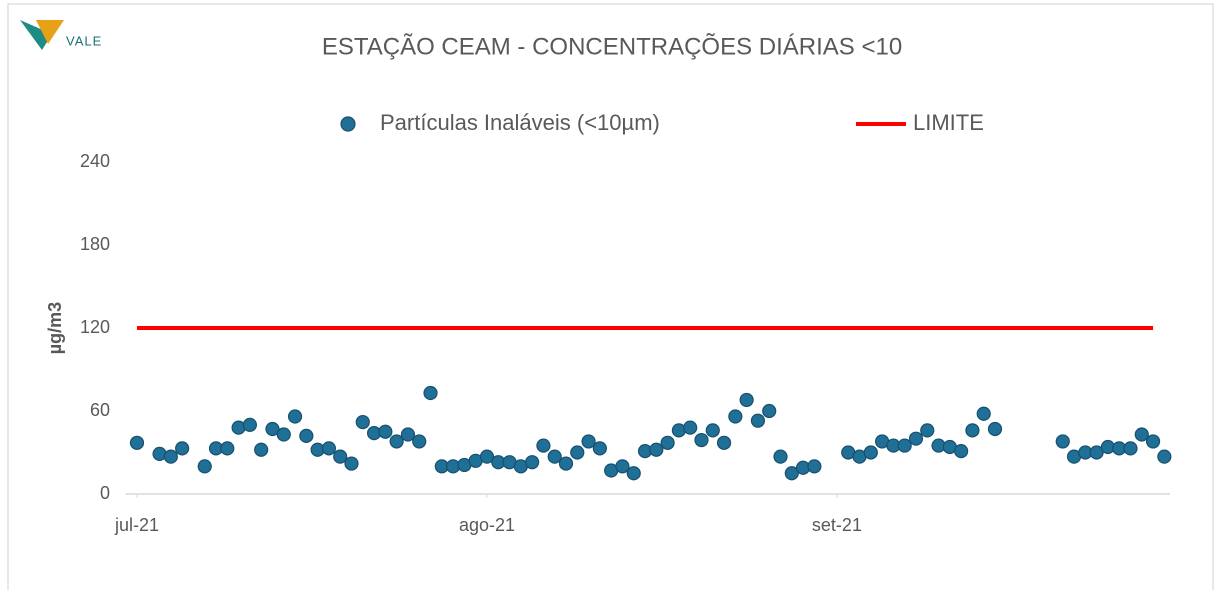 The height and width of the screenshot is (590, 1222). Describe the element at coordinates (520, 122) in the screenshot. I see `legend-label: Partículas Inaláveis (<10µm)` at that location.